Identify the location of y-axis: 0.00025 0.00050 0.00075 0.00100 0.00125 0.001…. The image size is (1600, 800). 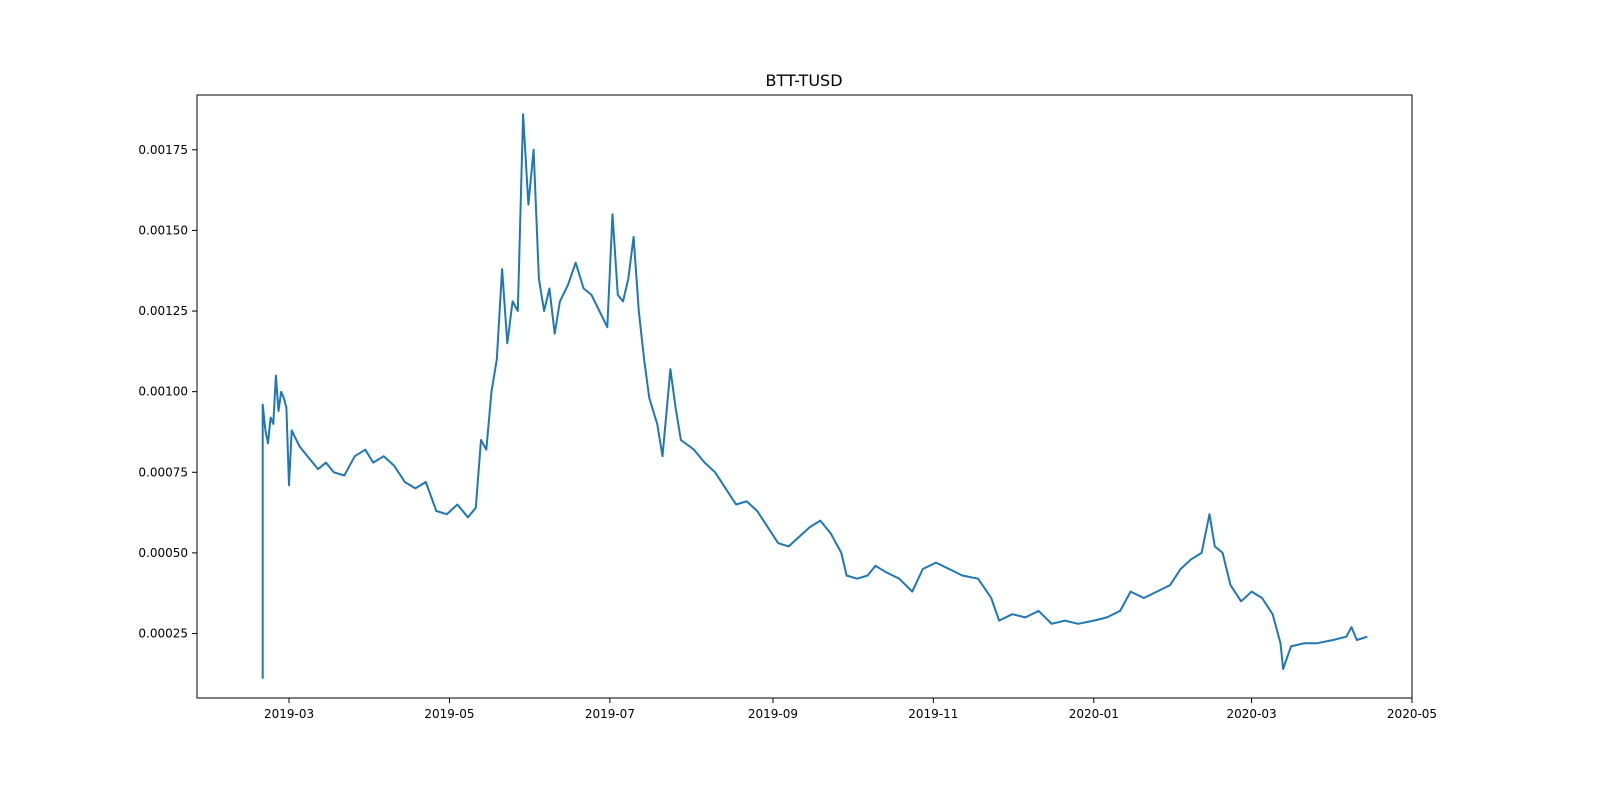
(167, 392).